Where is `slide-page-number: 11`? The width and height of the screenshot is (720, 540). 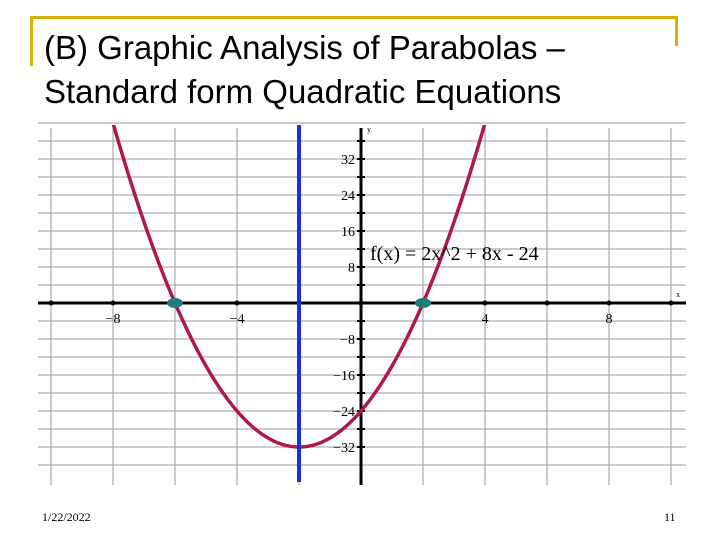
slide-page-number: 11 is located at coordinates (670, 517).